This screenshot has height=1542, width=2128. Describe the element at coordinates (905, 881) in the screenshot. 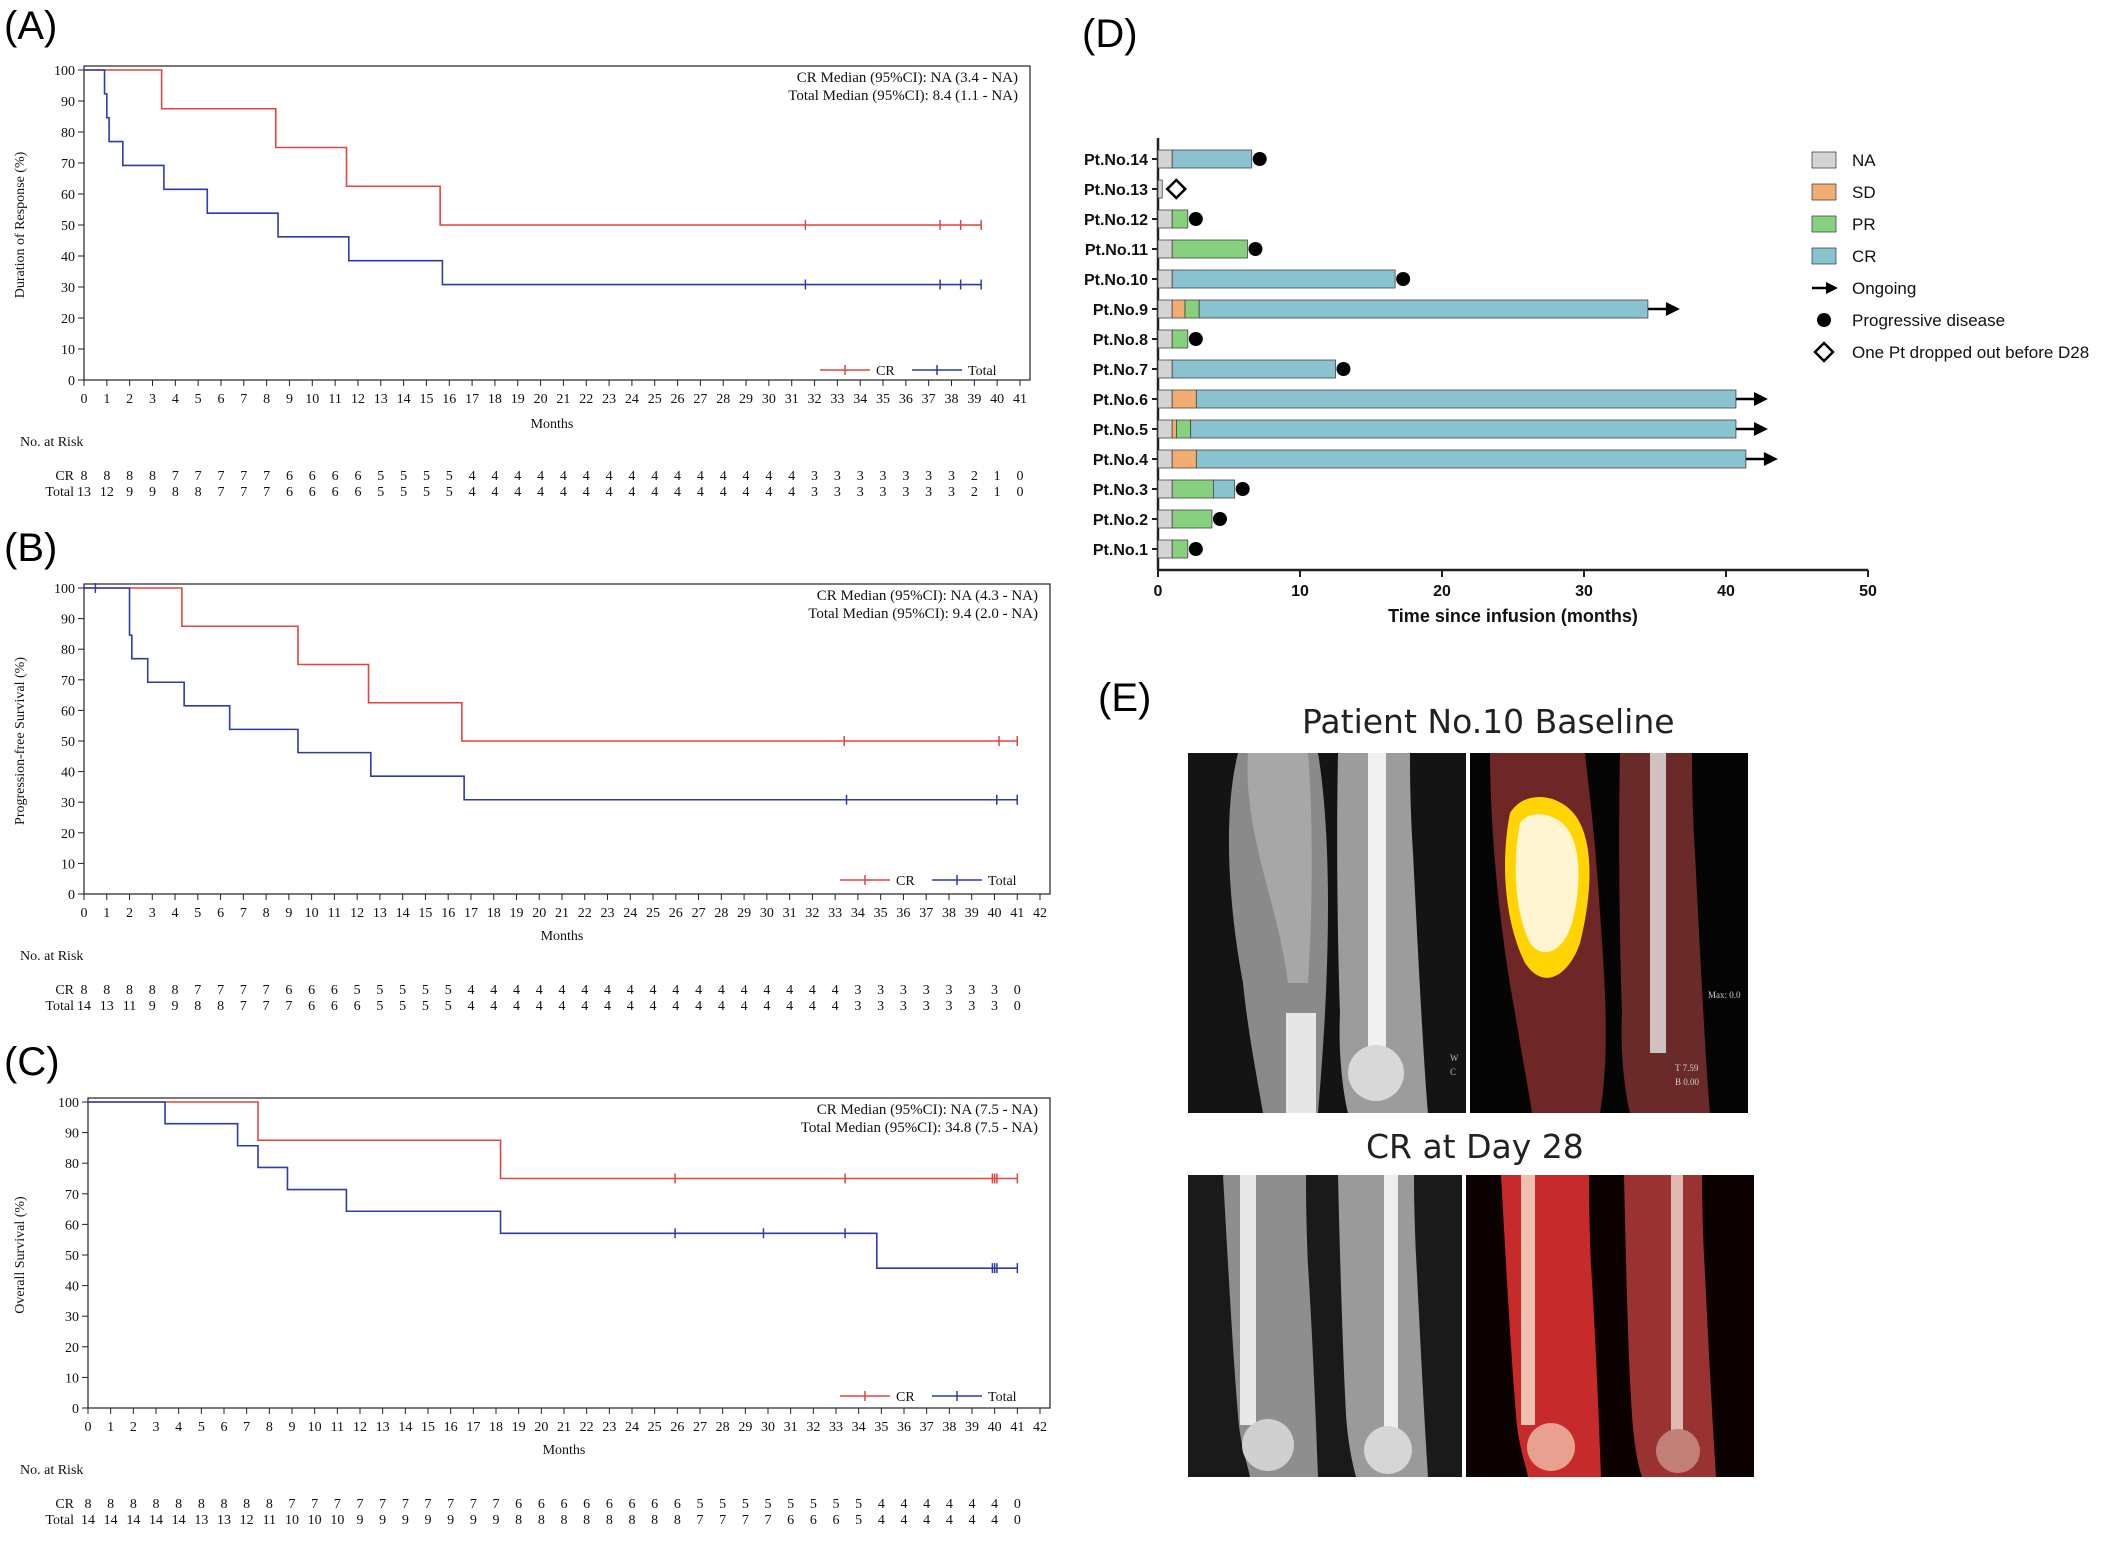

I see `legend-label-cr: CR` at that location.